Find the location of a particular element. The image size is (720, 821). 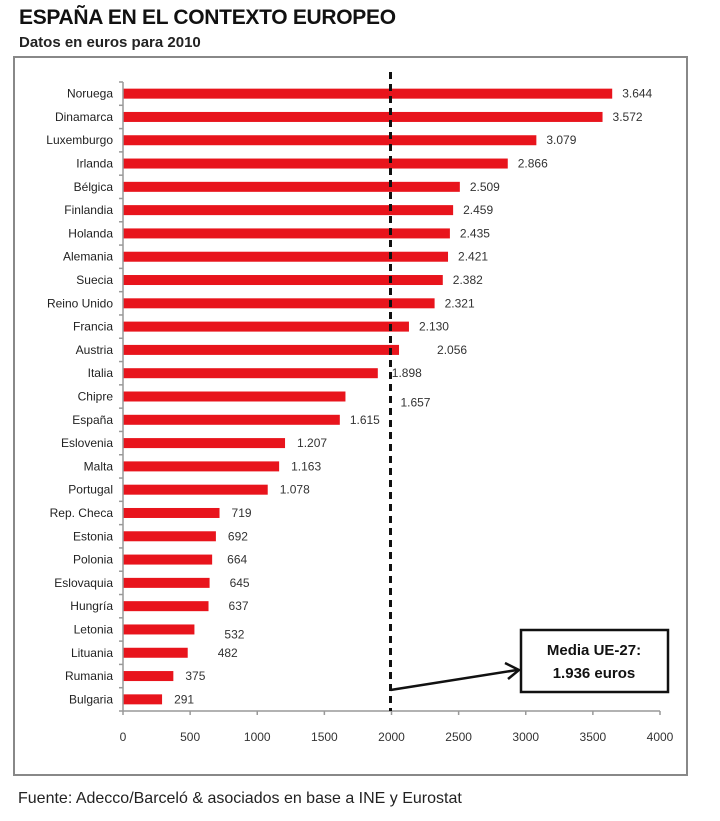

chart-title: ESPAÑA EN EL CONTEXTO EUROPEO is located at coordinates (207, 17).